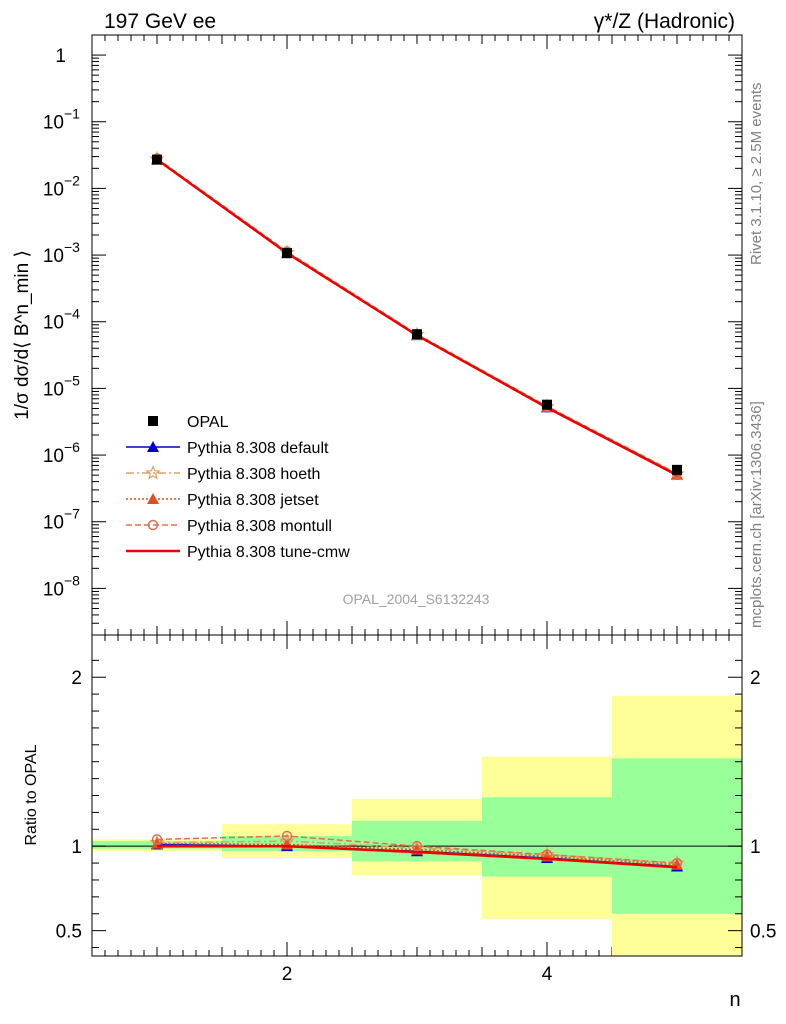 The height and width of the screenshot is (1024, 786). Describe the element at coordinates (755, 847) in the screenshot. I see `ratio-y-tick-label-right: 1` at that location.